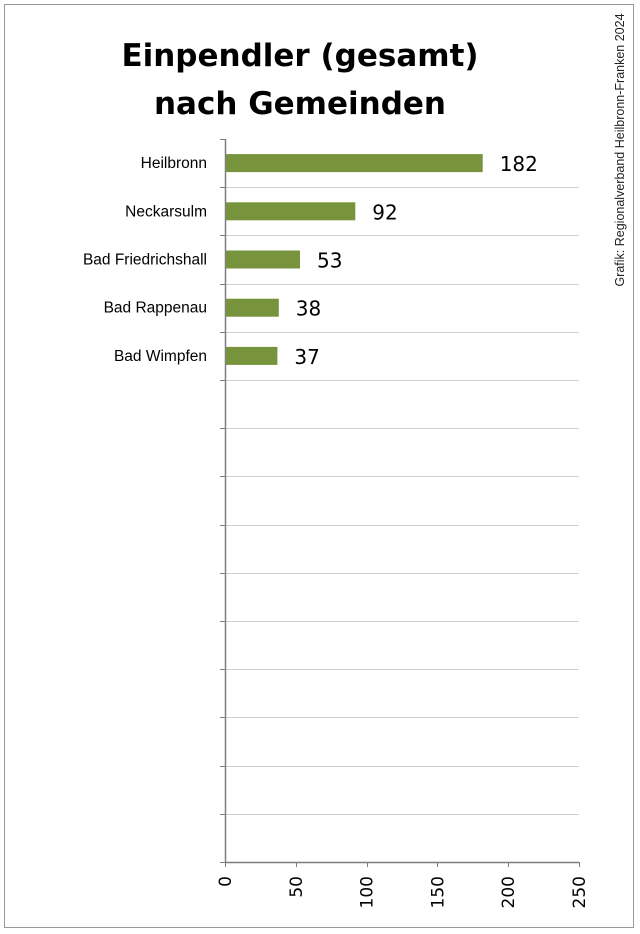 Image resolution: width=640 pixels, height=934 pixels. What do you see at coordinates (160, 356) in the screenshot?
I see `category-label: Bad Wimpfen` at bounding box center [160, 356].